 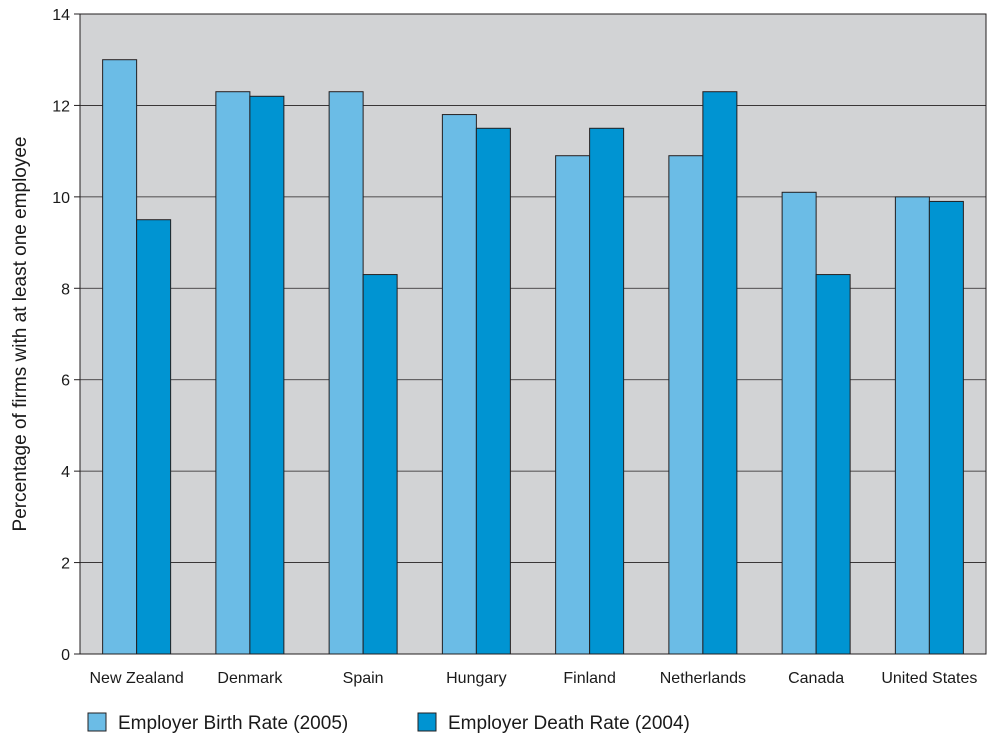 I want to click on legend-label: Employer Death Rate (2004), so click(x=569, y=723).